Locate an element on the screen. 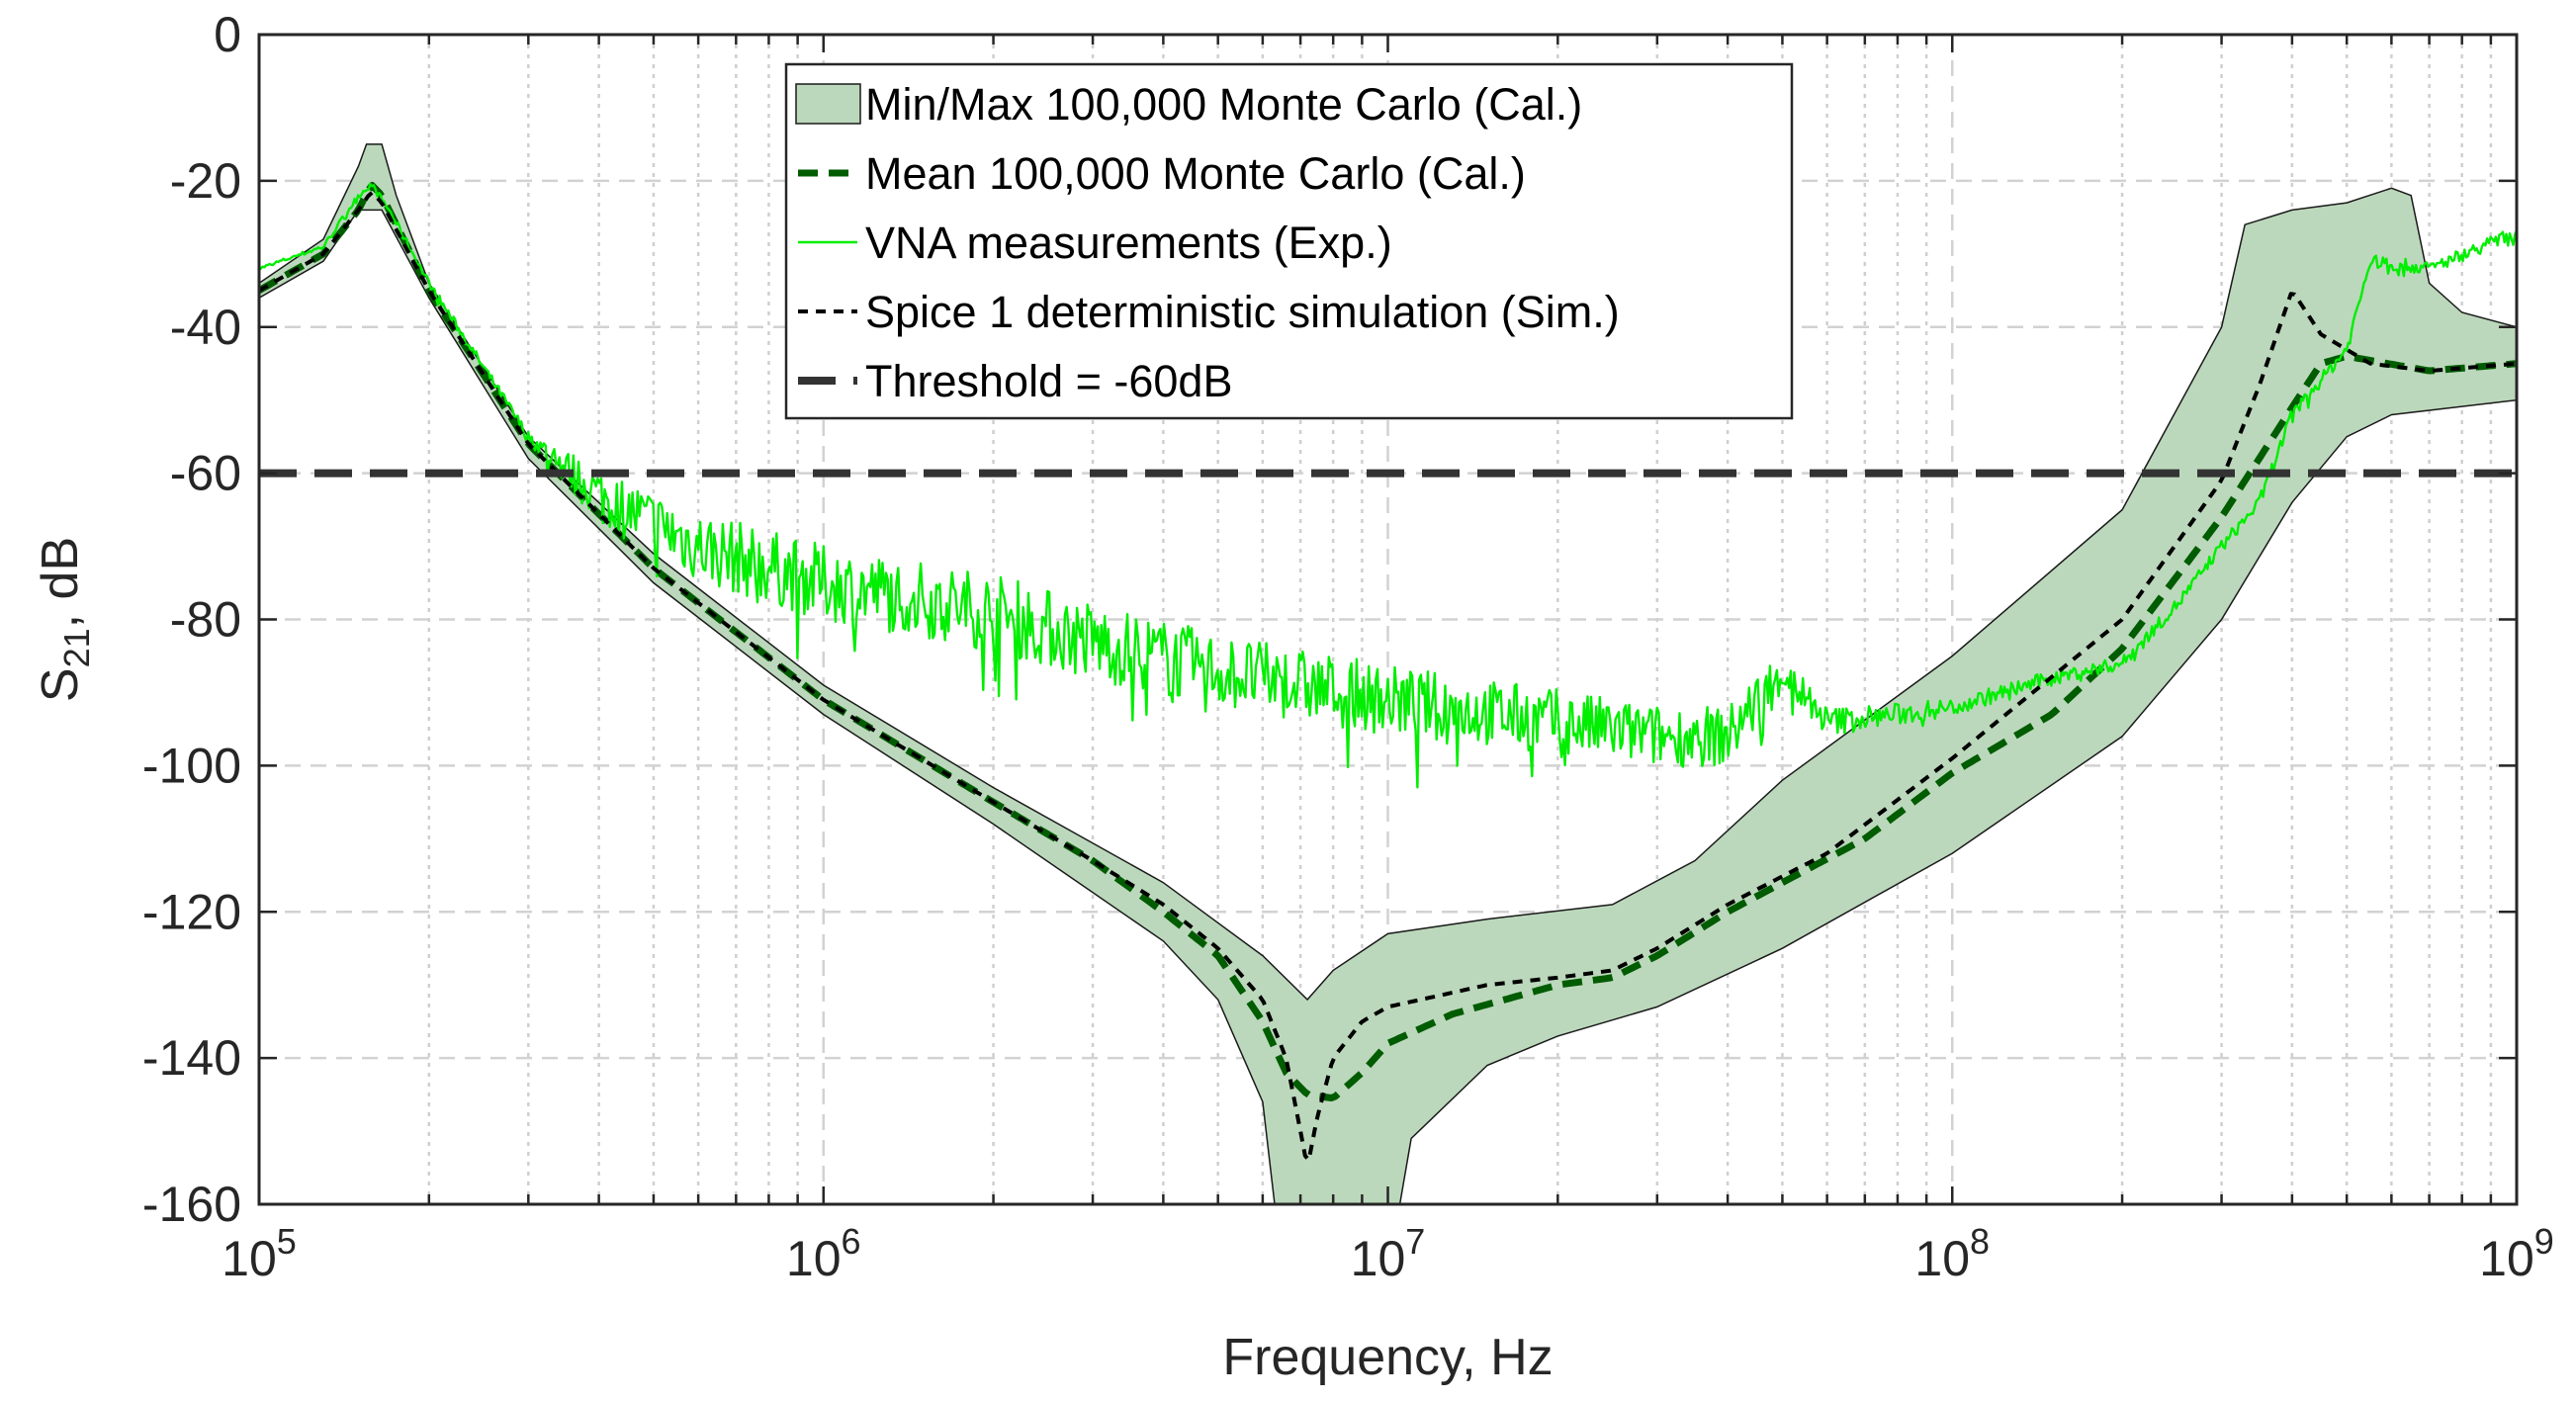 This screenshot has height=1401, width=2576. legend-item: Threshold = -60dB is located at coordinates (1015, 381).